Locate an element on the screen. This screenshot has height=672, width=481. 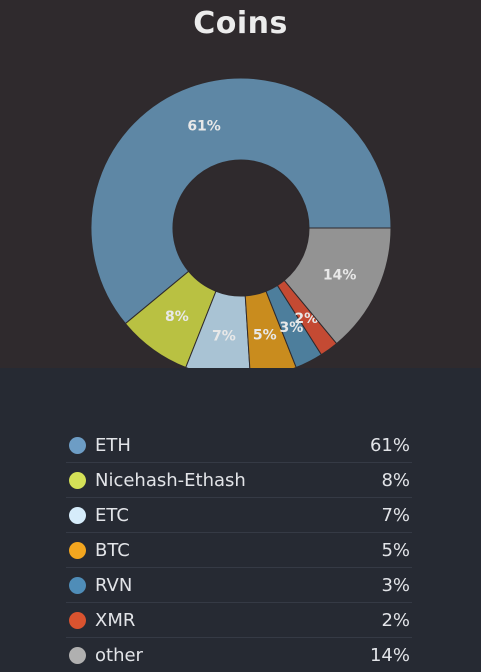
legend-value: 61% is located at coordinates (389, 445).